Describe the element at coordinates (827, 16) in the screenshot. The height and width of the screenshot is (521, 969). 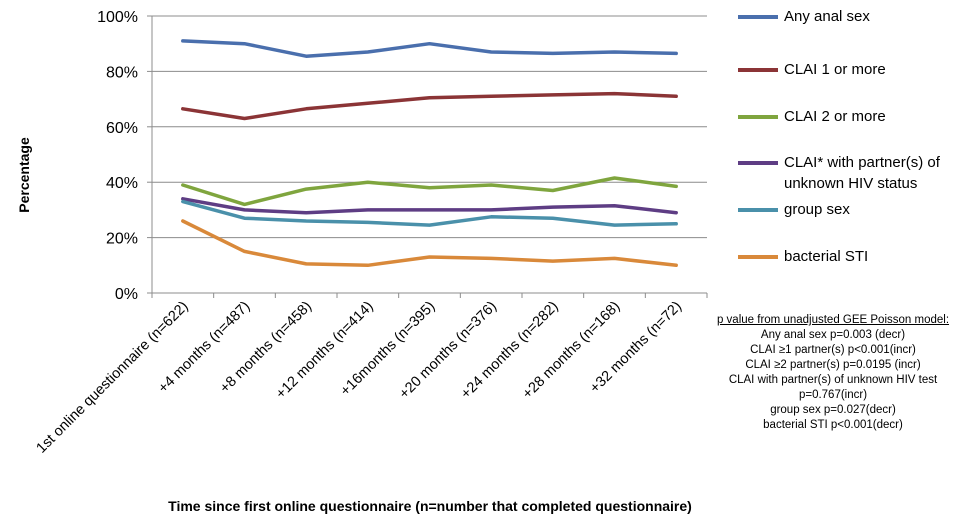
I see `legend-label: Any anal sex` at that location.